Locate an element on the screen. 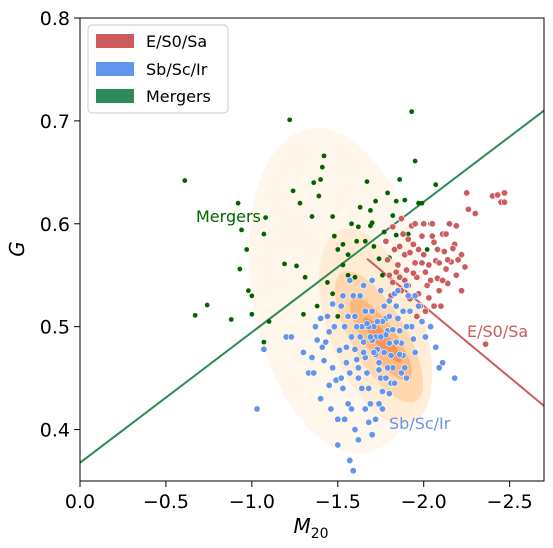 The height and width of the screenshot is (548, 553). x-axis-label-main: M is located at coordinates (301, 526).